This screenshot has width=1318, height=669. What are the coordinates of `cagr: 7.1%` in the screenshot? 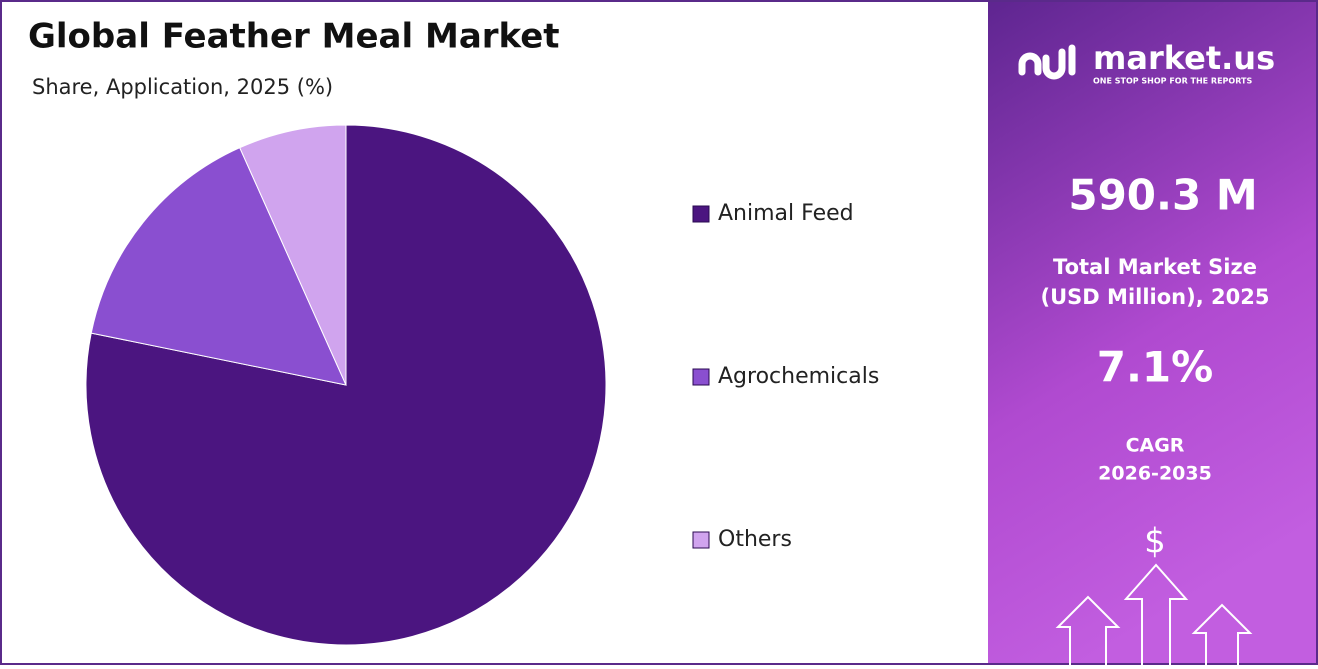 It's located at (1155, 367).